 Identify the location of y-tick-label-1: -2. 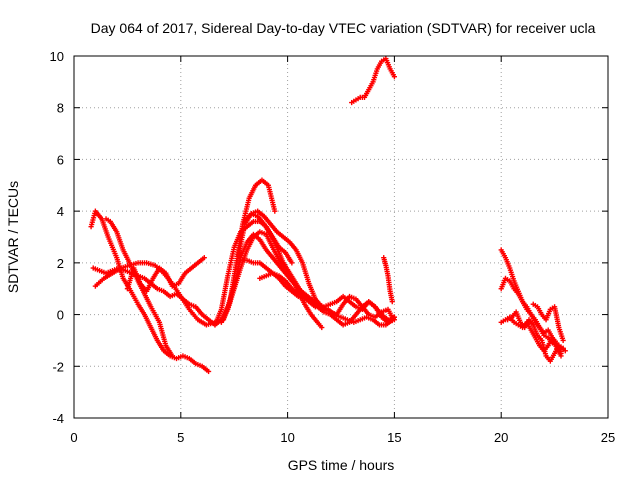
(58, 366).